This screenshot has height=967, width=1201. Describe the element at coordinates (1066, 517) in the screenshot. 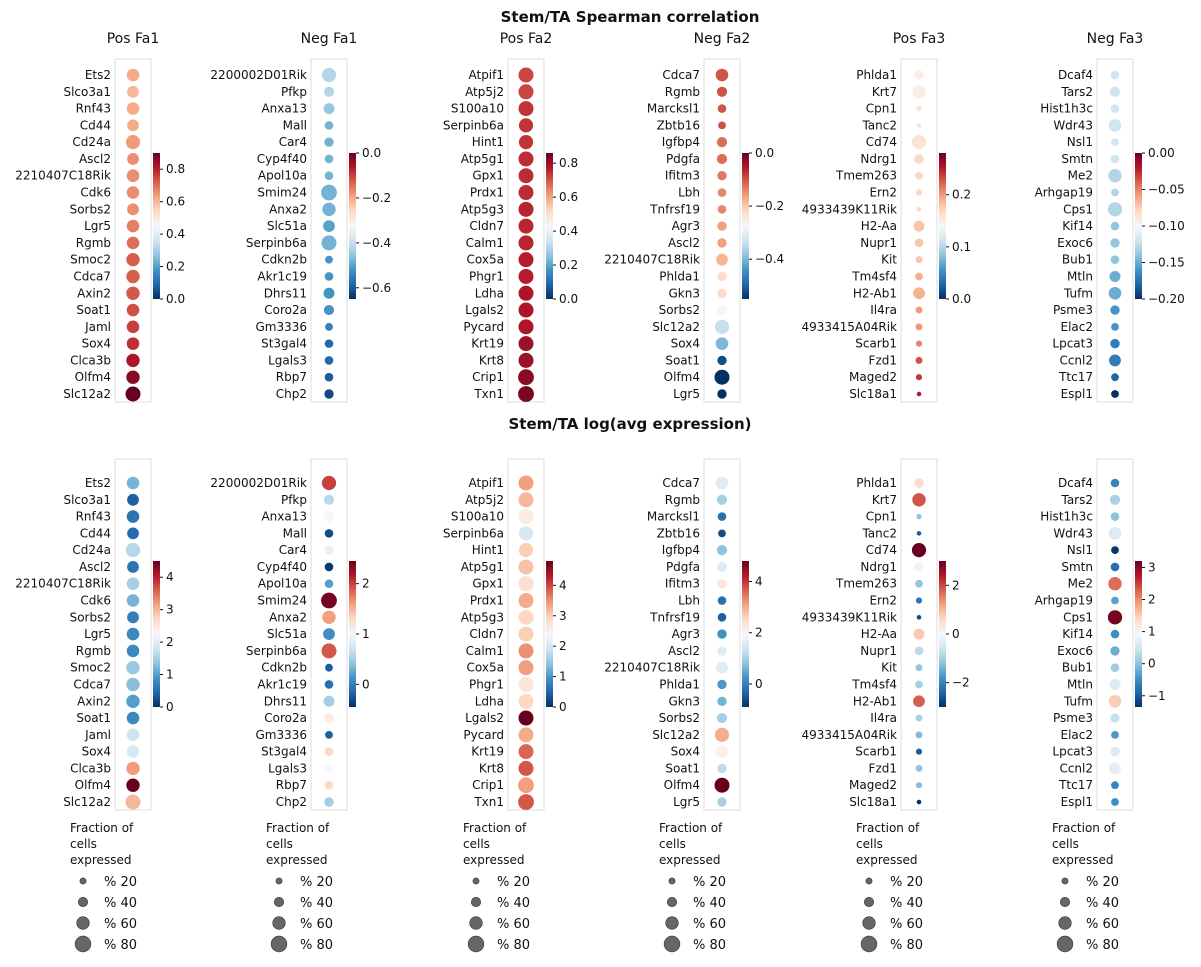

I see `gene-label: Hist1h3c` at that location.